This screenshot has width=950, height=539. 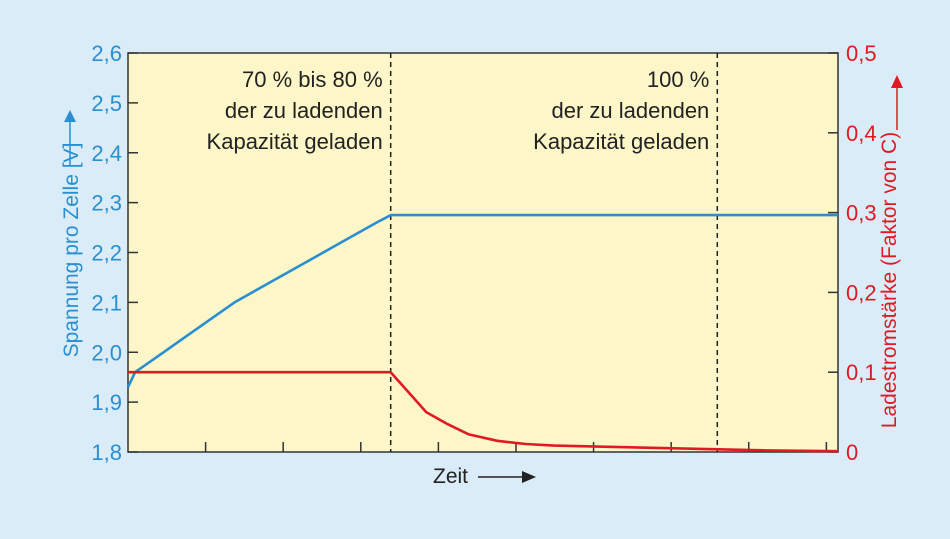 I want to click on annotation-line: 70 % bis 80 %, so click(x=312, y=79).